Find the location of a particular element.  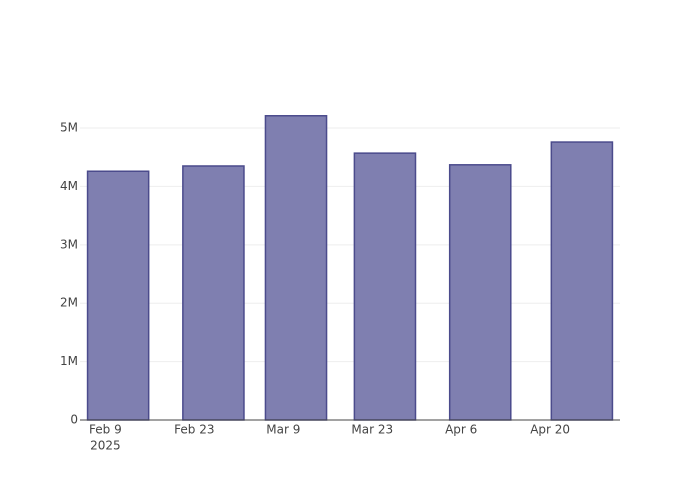

y-tick-label: 0 is located at coordinates (74, 420).